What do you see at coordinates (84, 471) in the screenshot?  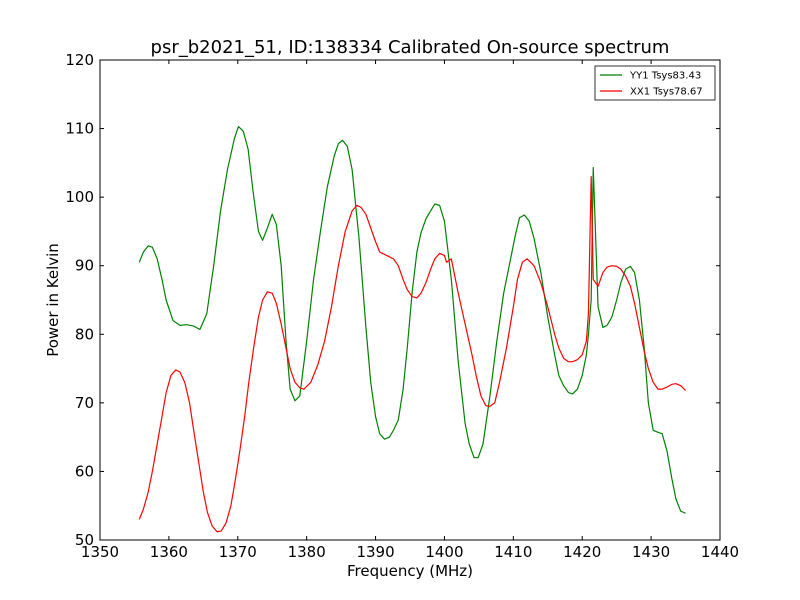 I see `y-tick-label: 60` at bounding box center [84, 471].